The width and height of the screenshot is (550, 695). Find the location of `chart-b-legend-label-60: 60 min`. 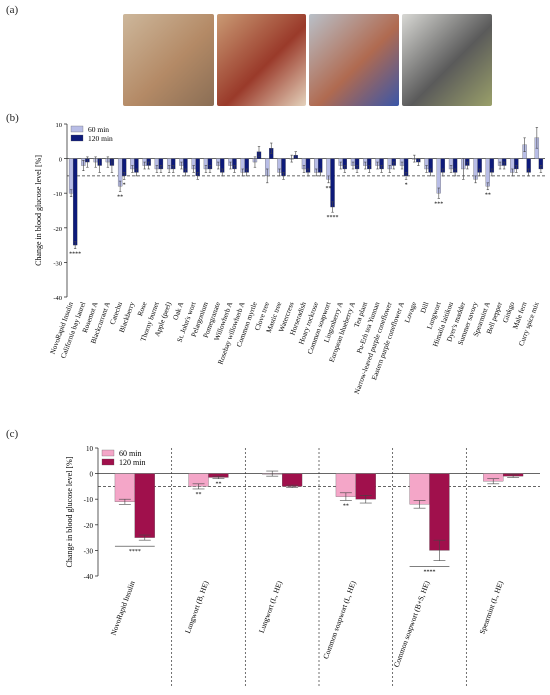

chart-b-legend-label-60: 60 min is located at coordinates (98, 129).